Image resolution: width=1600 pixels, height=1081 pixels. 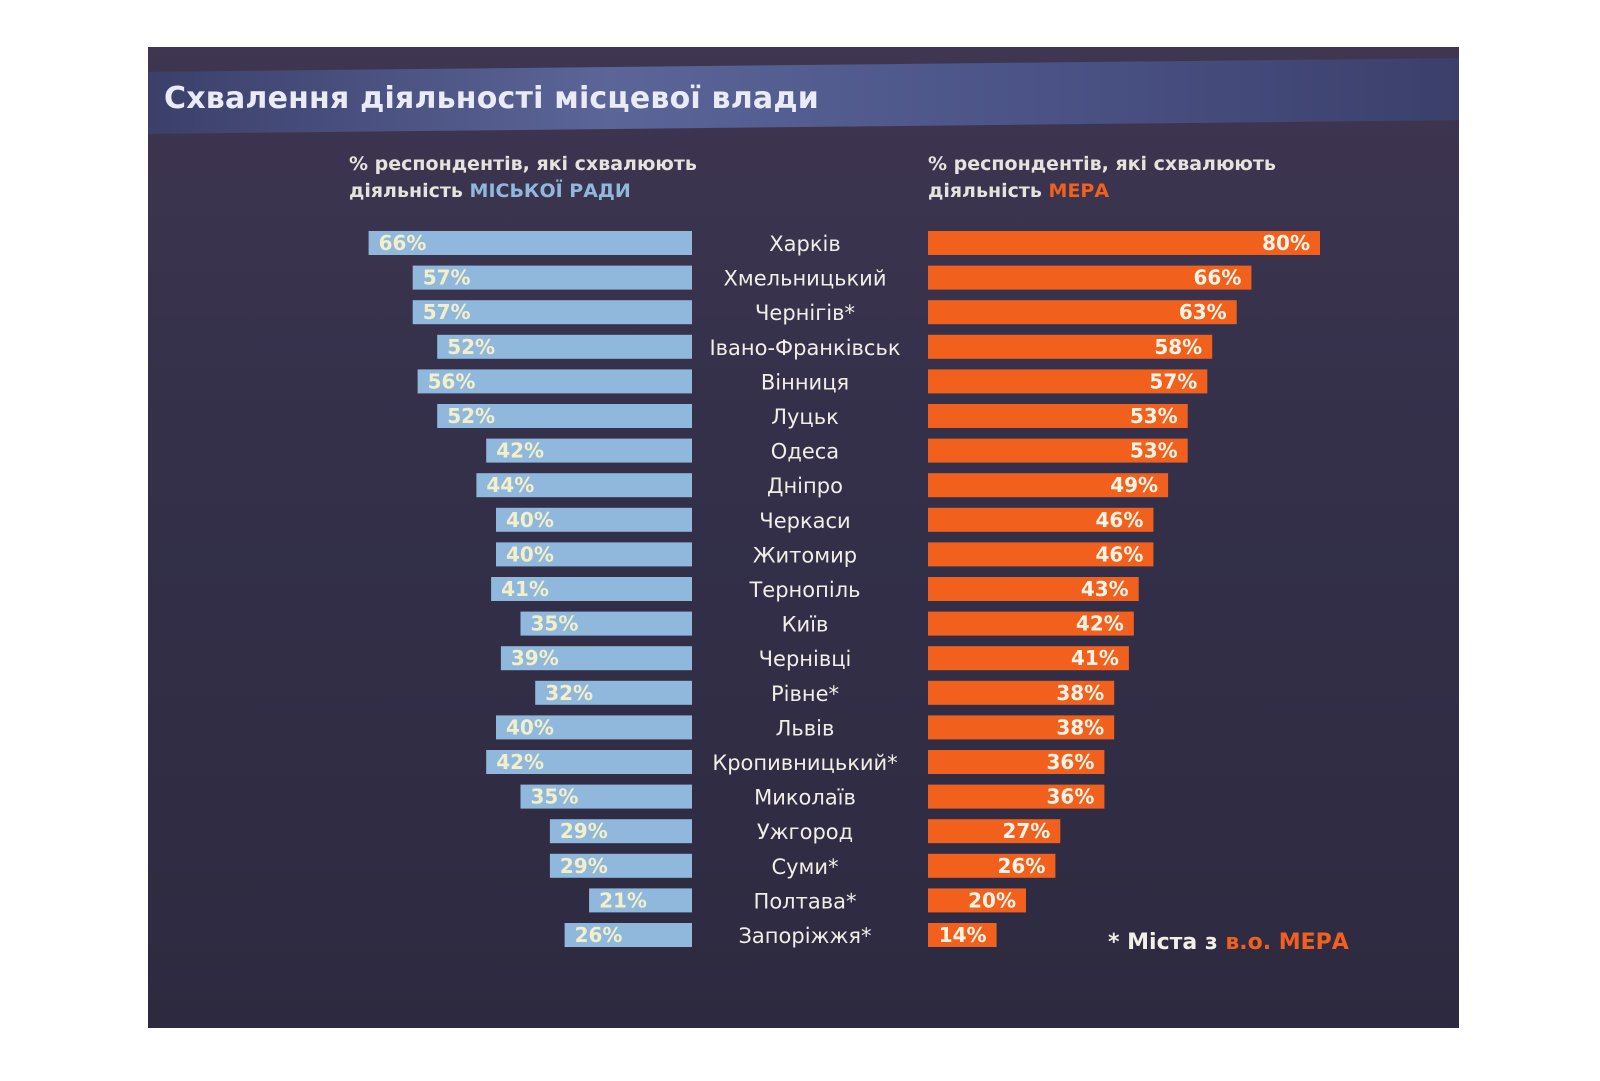 What do you see at coordinates (1100, 624) in the screenshot?
I see `mayor-value-label: 42%` at bounding box center [1100, 624].